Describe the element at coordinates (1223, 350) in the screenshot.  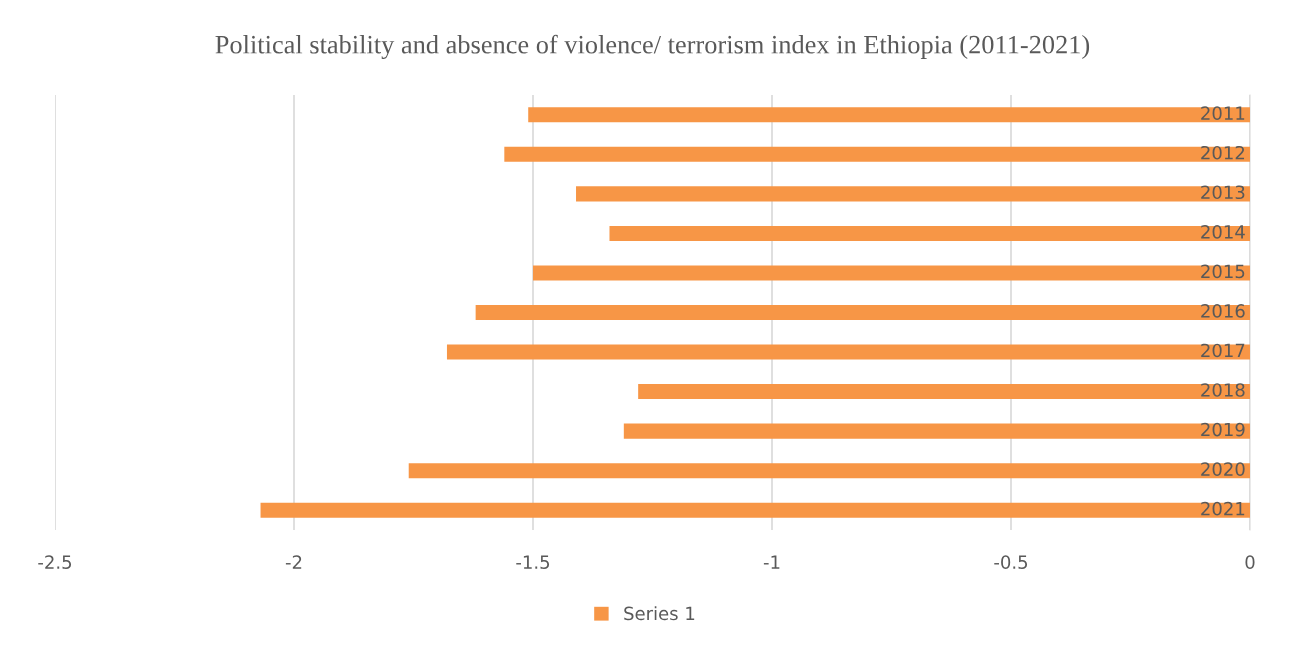
I see `y-tick-label: 2017` at that location.